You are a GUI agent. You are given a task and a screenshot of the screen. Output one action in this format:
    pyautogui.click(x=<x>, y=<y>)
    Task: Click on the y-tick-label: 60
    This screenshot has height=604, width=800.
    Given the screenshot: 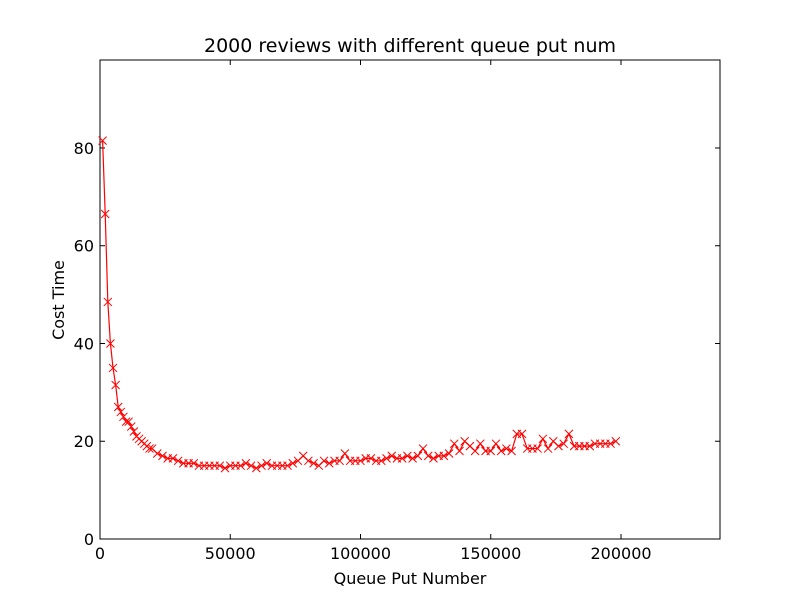 What is the action you would take?
    pyautogui.click(x=84, y=246)
    